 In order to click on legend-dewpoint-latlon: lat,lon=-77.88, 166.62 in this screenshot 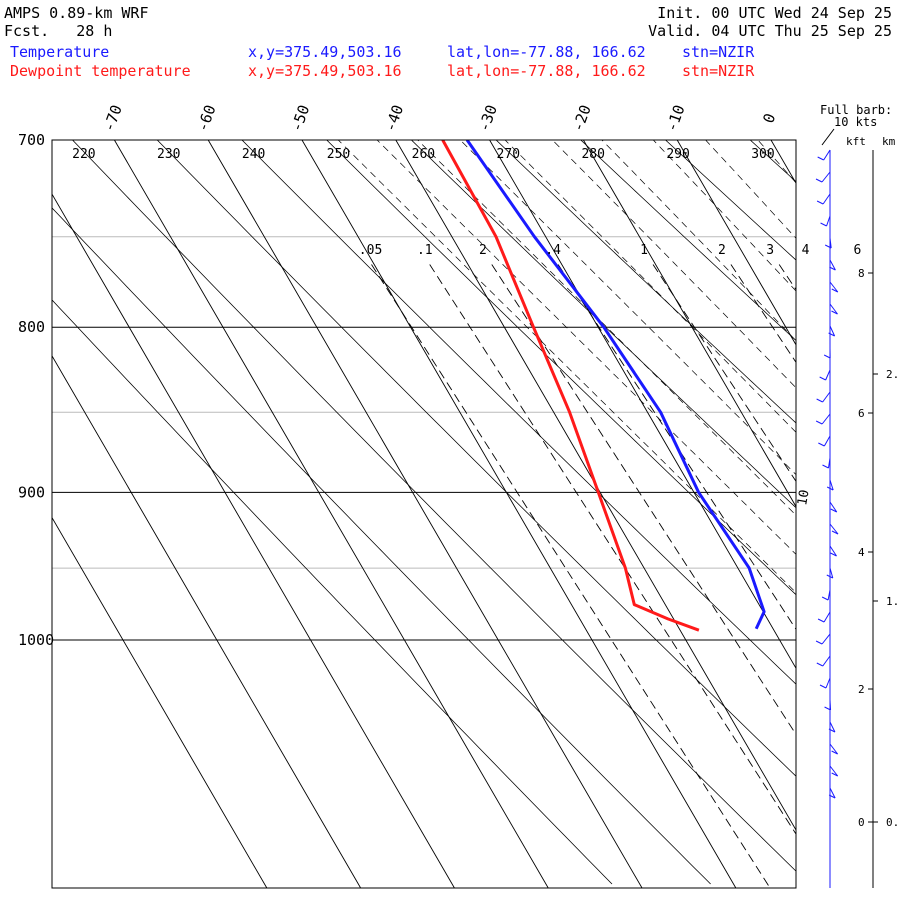, I will do `click(546, 71)`.